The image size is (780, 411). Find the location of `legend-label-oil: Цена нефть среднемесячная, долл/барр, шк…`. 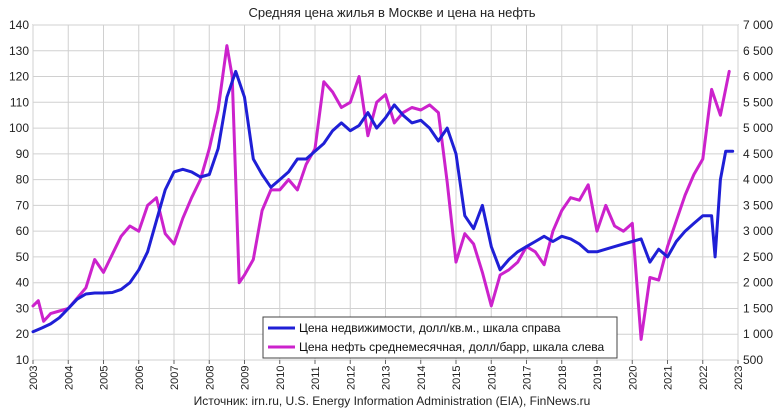

legend-label-oil: Цена нефть среднемесячная, долл/барр, шк… is located at coordinates (451, 347).